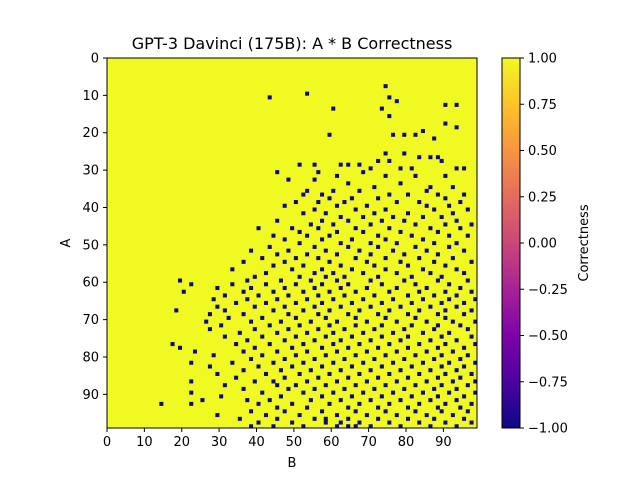  I want to click on colorbar-tick-label: 0.75, so click(542, 105).